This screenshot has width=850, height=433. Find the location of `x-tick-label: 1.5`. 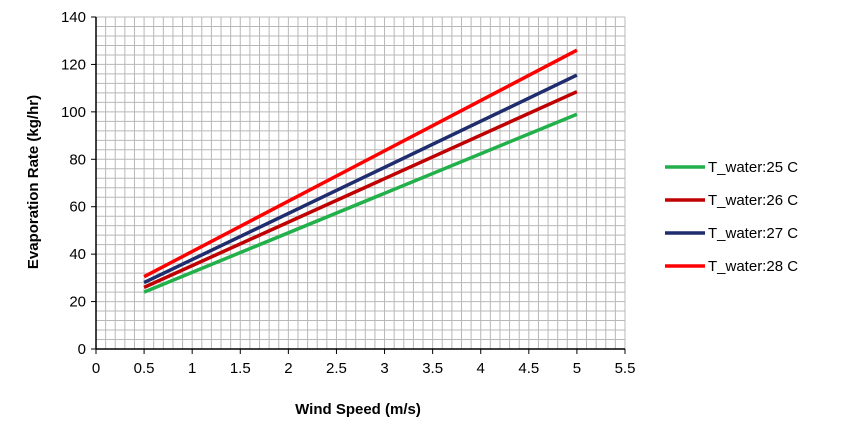

x-tick-label: 1.5 is located at coordinates (240, 368).